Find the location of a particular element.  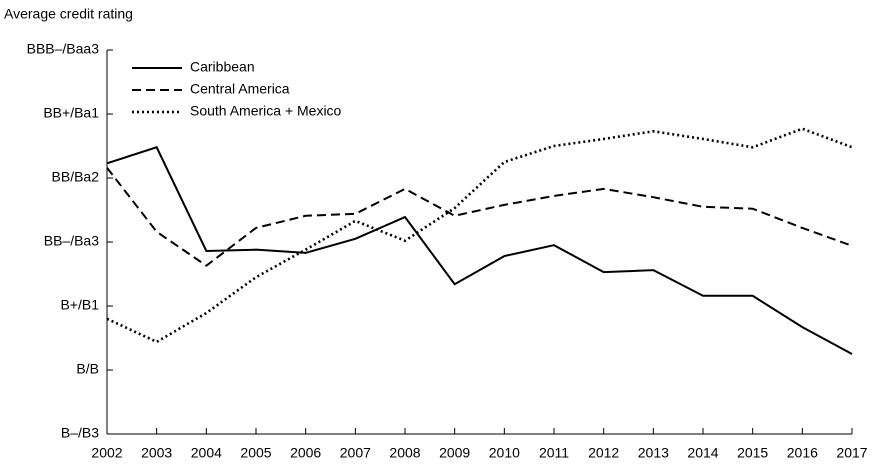

x-tick-label: 2006 is located at coordinates (305, 453).